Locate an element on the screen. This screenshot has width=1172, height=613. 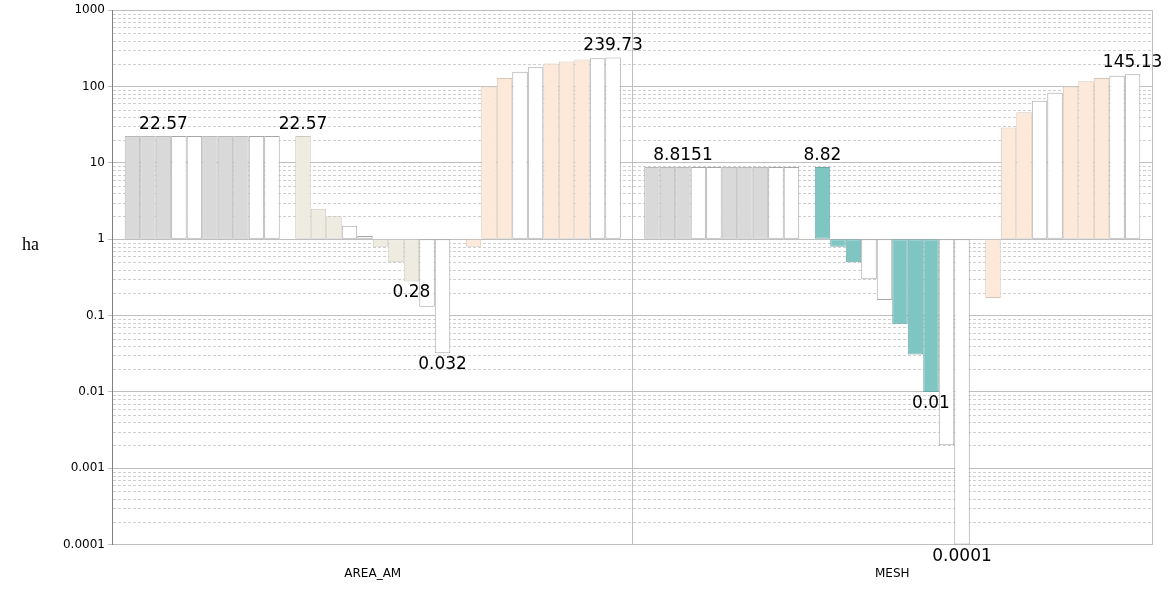
y-tick-label: 10 is located at coordinates (97, 162).